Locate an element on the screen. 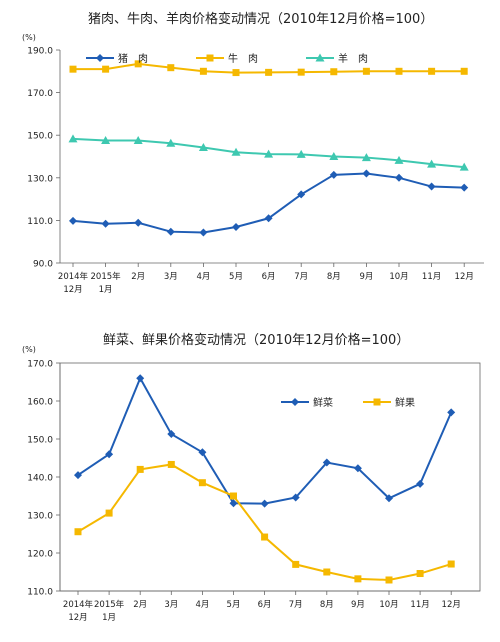 The width and height of the screenshot is (500, 642). x-tick-label: 1月 is located at coordinates (106, 290).